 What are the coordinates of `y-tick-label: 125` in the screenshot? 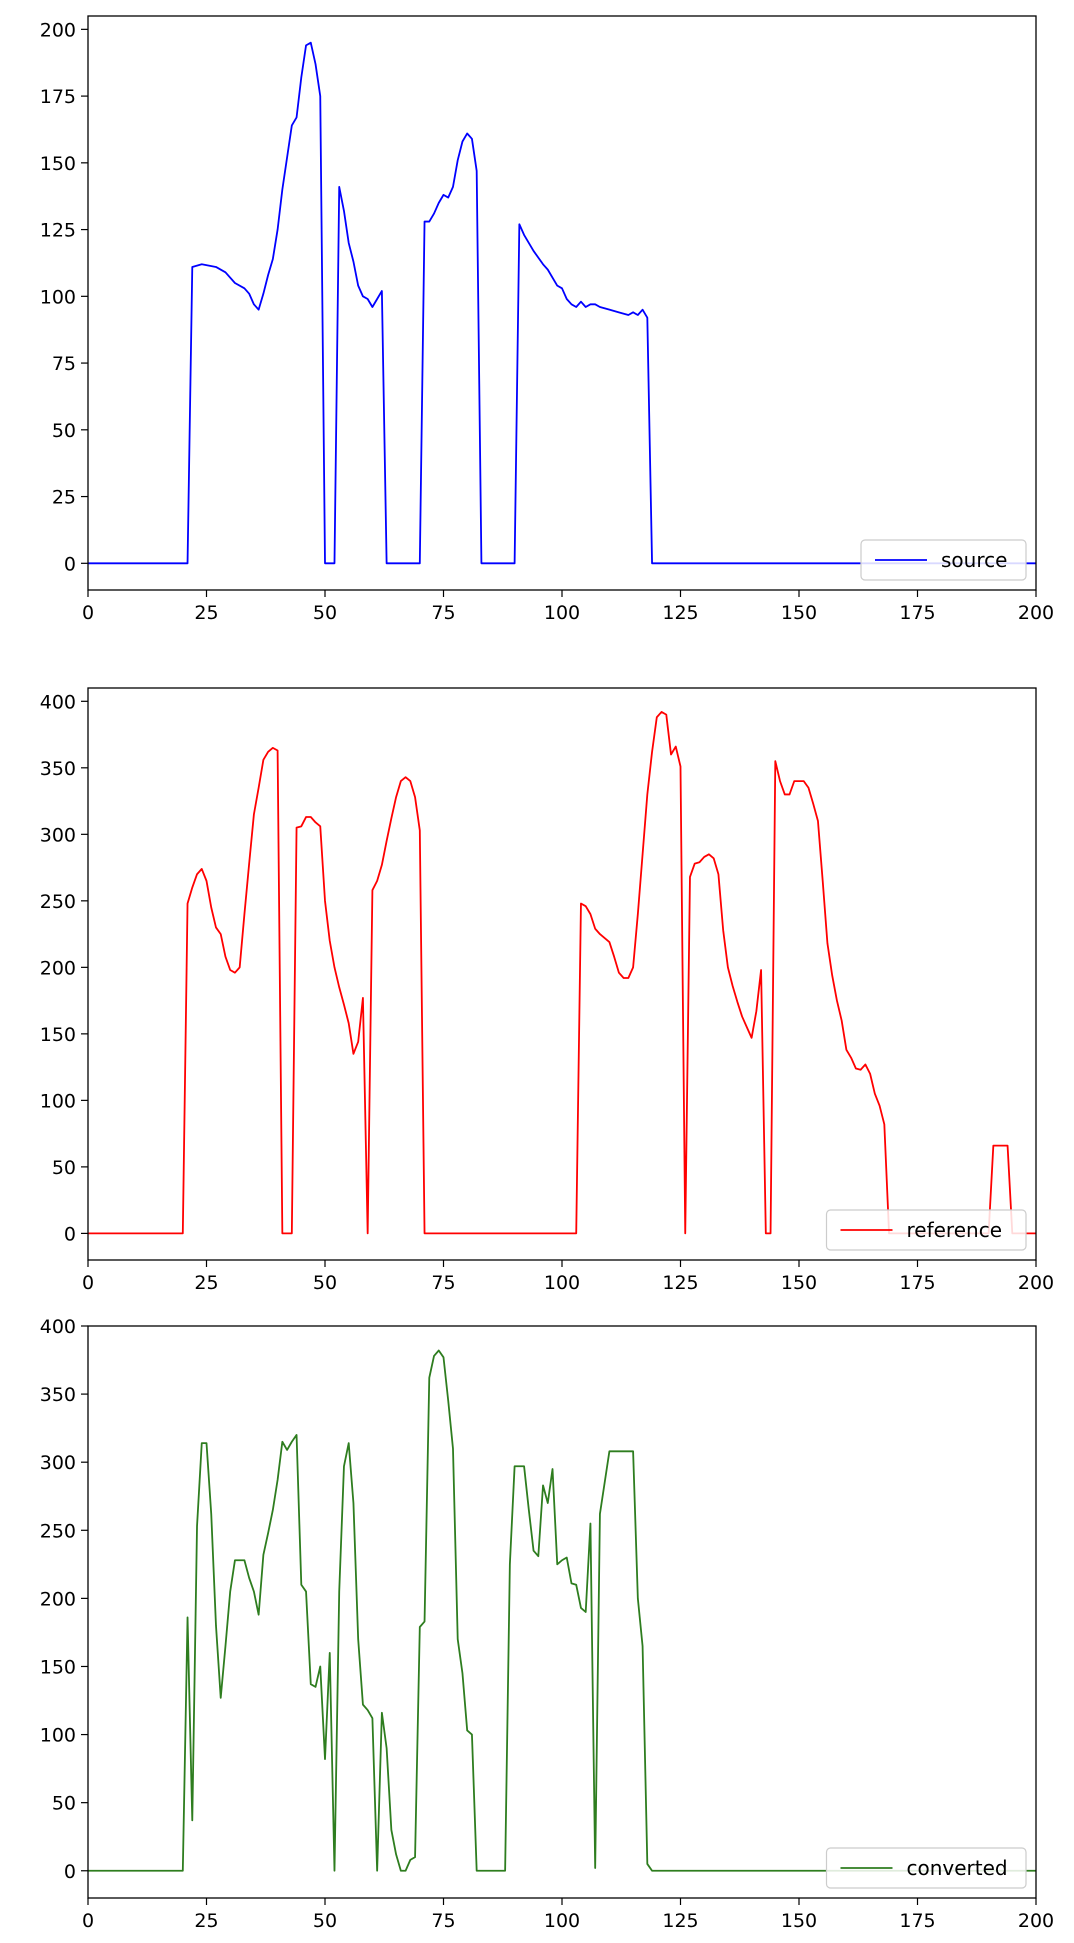 It's located at (58, 231).